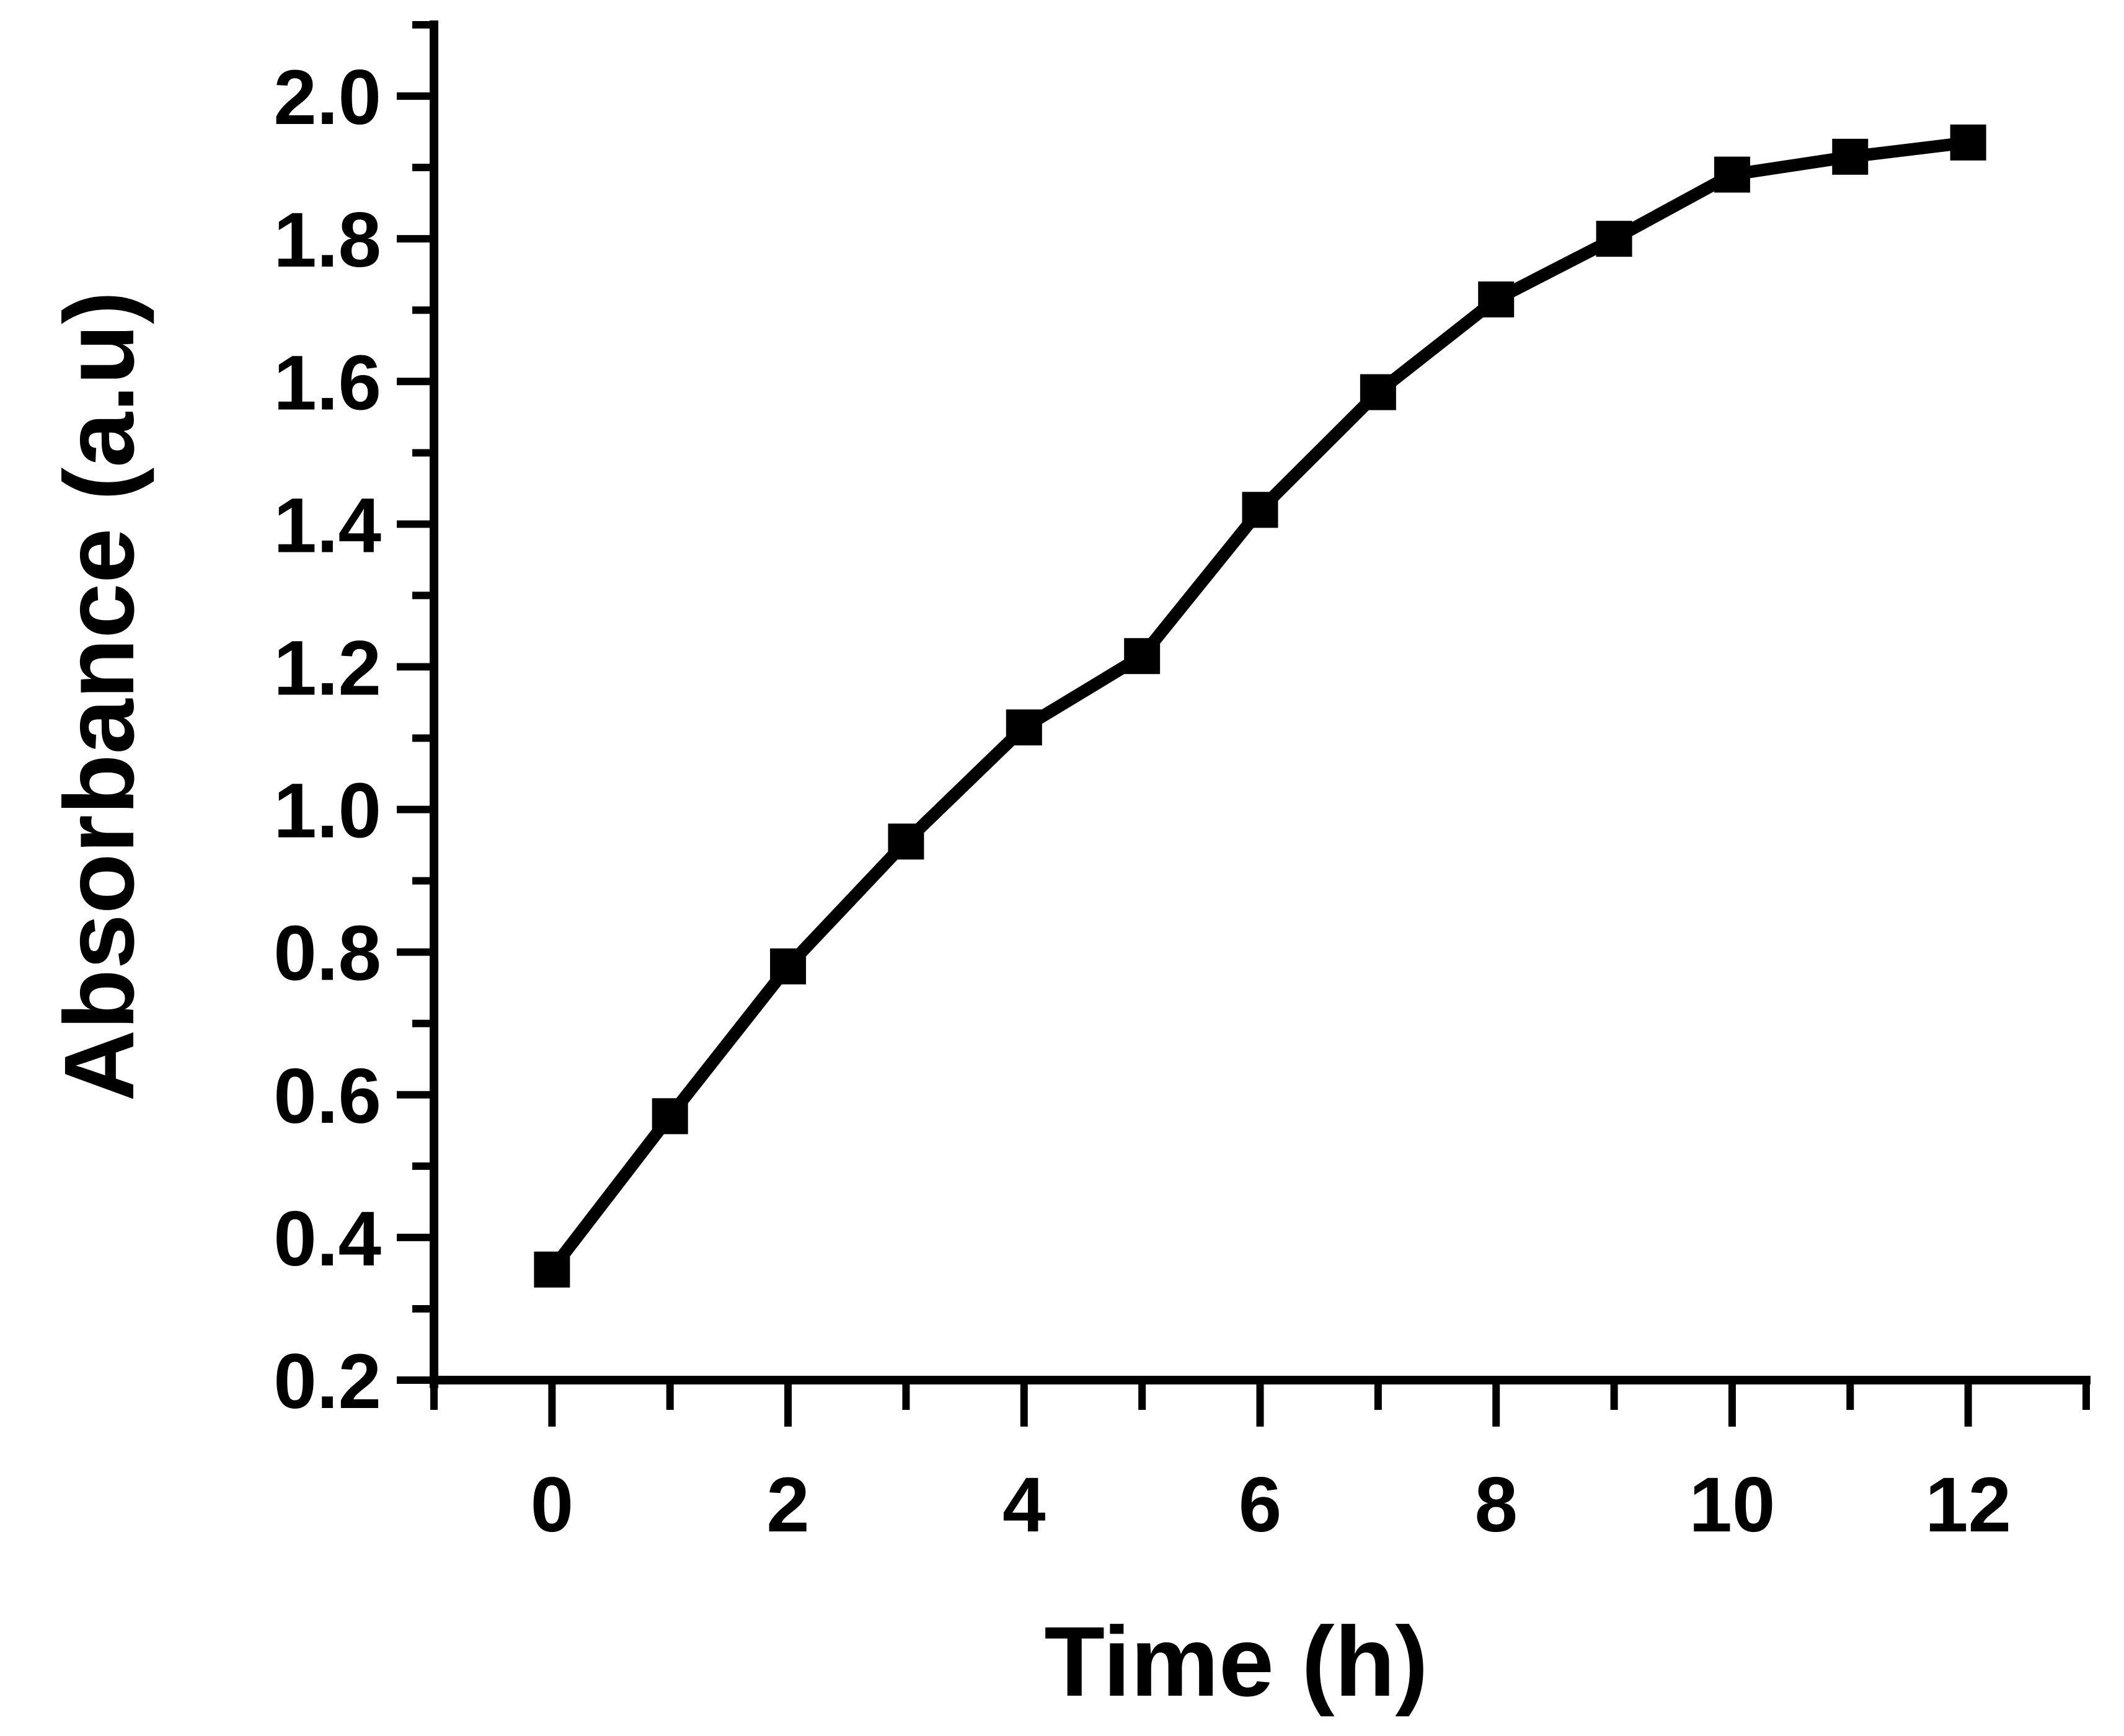 The image size is (2124, 1736). I want to click on x-tick-label: 6, so click(1260, 1505).